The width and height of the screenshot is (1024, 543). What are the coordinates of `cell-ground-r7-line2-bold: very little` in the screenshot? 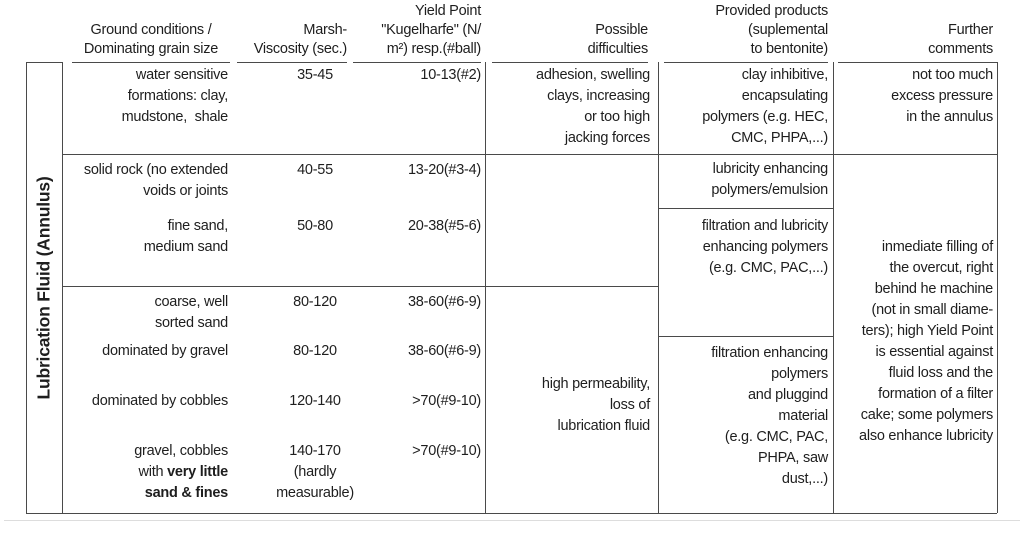 It's located at (197, 472).